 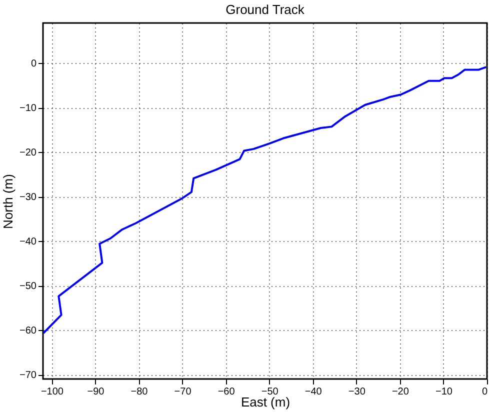 I want to click on x-tick-label: −40, so click(x=313, y=392).